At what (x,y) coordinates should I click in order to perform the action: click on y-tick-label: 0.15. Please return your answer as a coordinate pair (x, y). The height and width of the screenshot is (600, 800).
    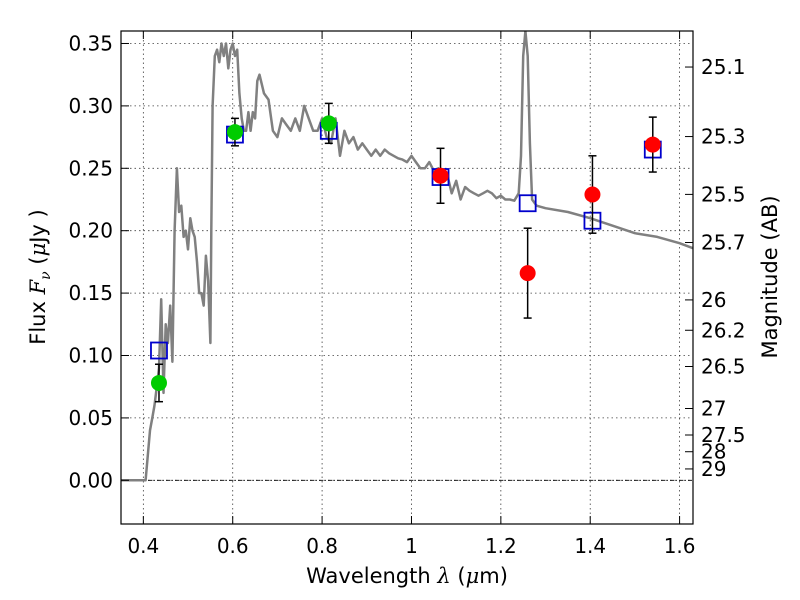
    Looking at the image, I should click on (90, 293).